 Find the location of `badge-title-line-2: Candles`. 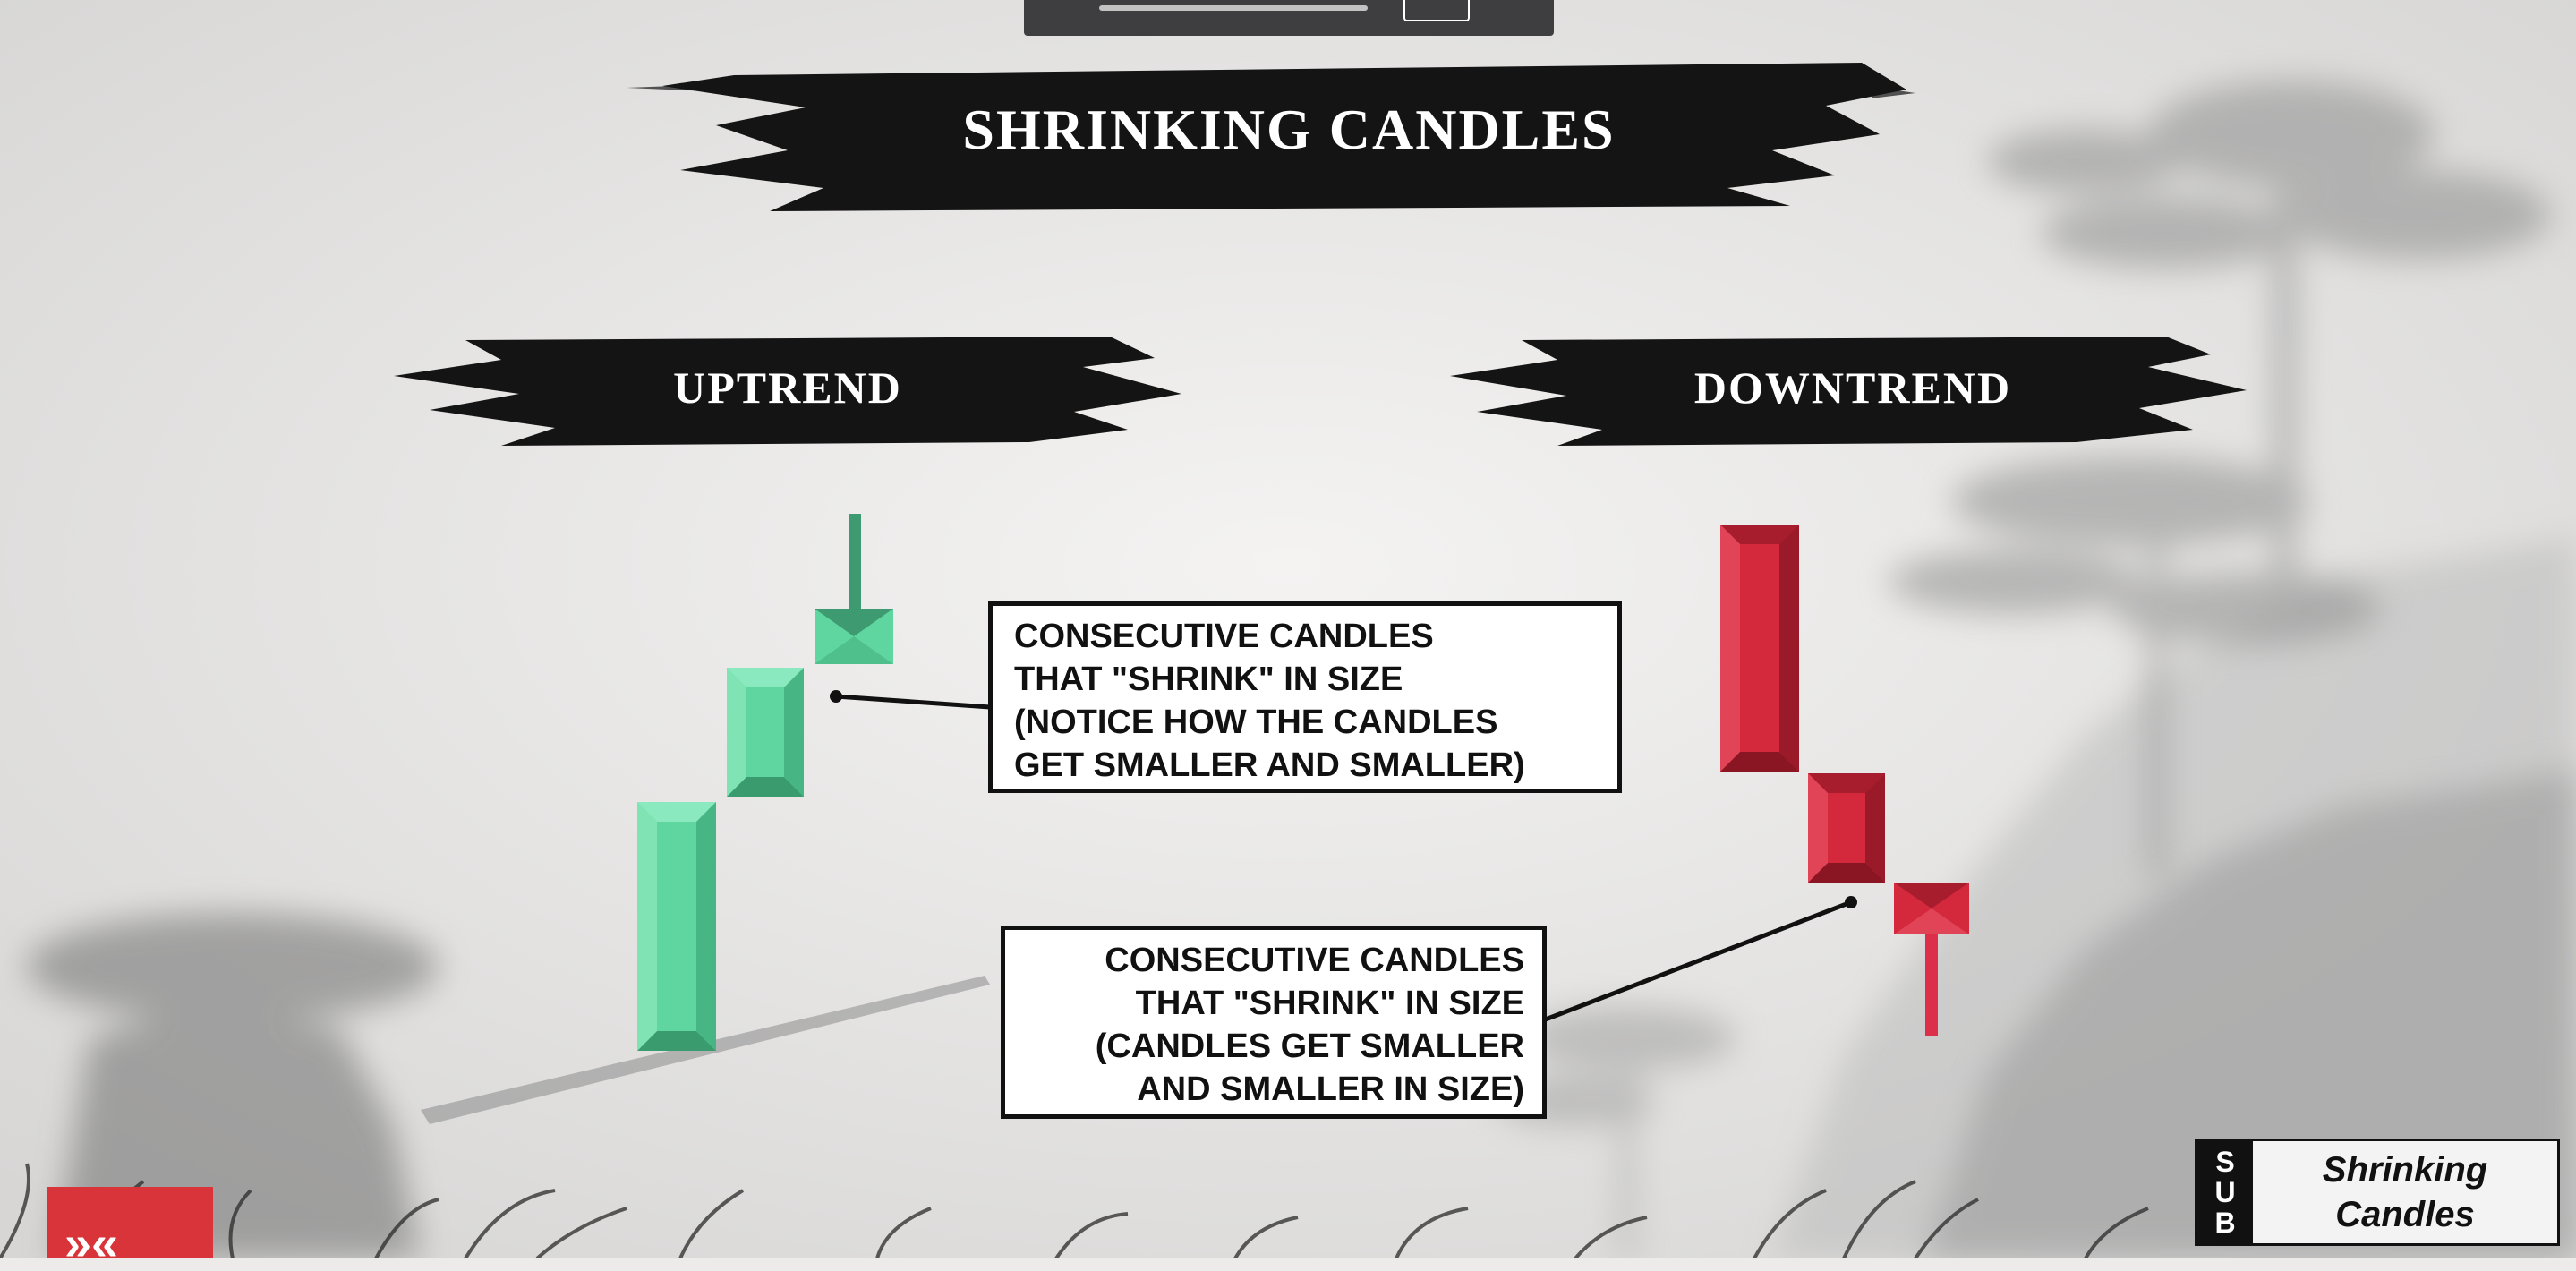

badge-title-line-2: Candles is located at coordinates (2405, 1214).